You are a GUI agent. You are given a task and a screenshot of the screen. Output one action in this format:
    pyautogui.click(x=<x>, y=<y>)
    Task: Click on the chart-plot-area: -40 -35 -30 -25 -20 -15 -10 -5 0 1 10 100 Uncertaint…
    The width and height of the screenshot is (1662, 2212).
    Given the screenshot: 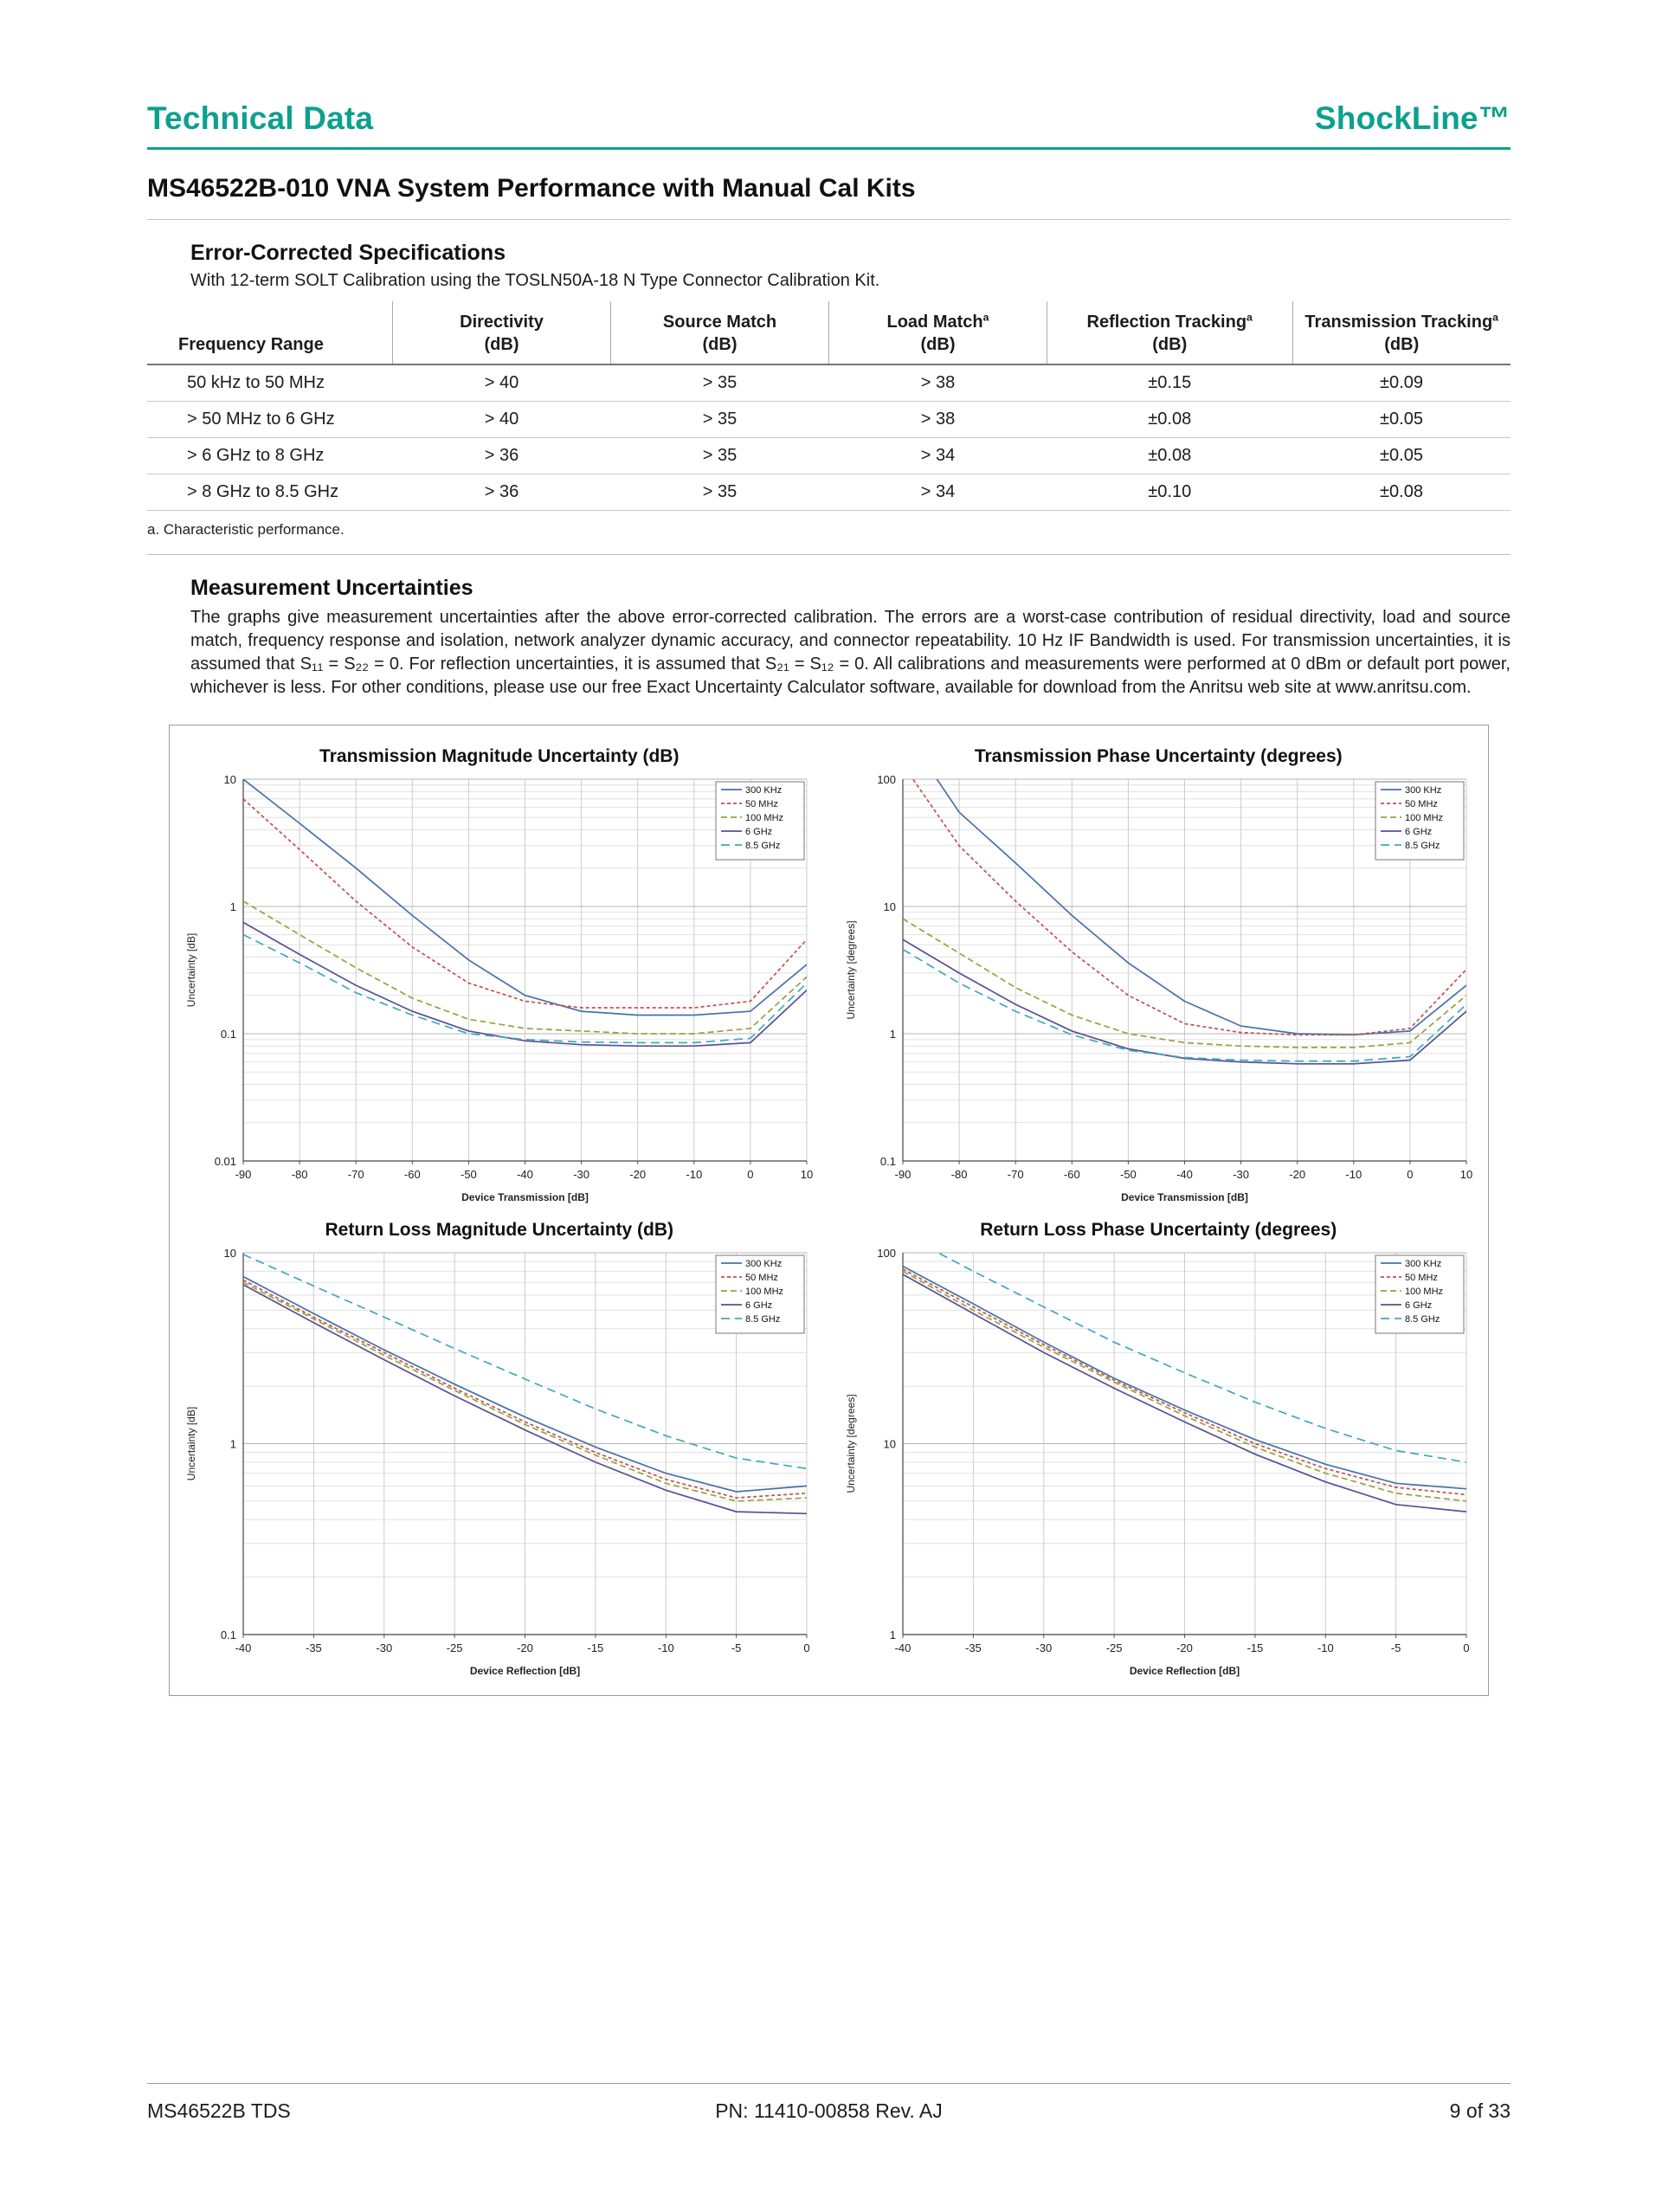 What is the action you would take?
    pyautogui.click(x=1159, y=1462)
    